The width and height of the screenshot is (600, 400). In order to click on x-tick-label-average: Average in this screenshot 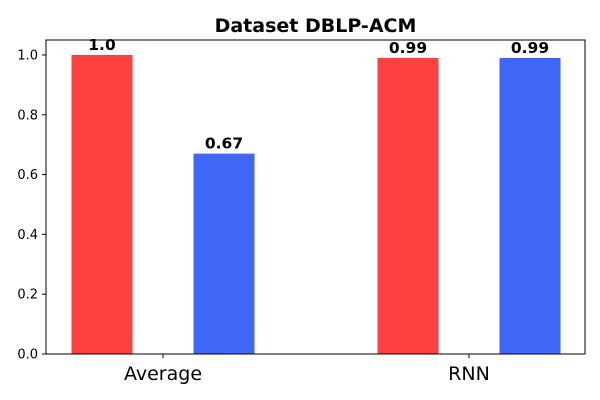, I will do `click(163, 374)`.